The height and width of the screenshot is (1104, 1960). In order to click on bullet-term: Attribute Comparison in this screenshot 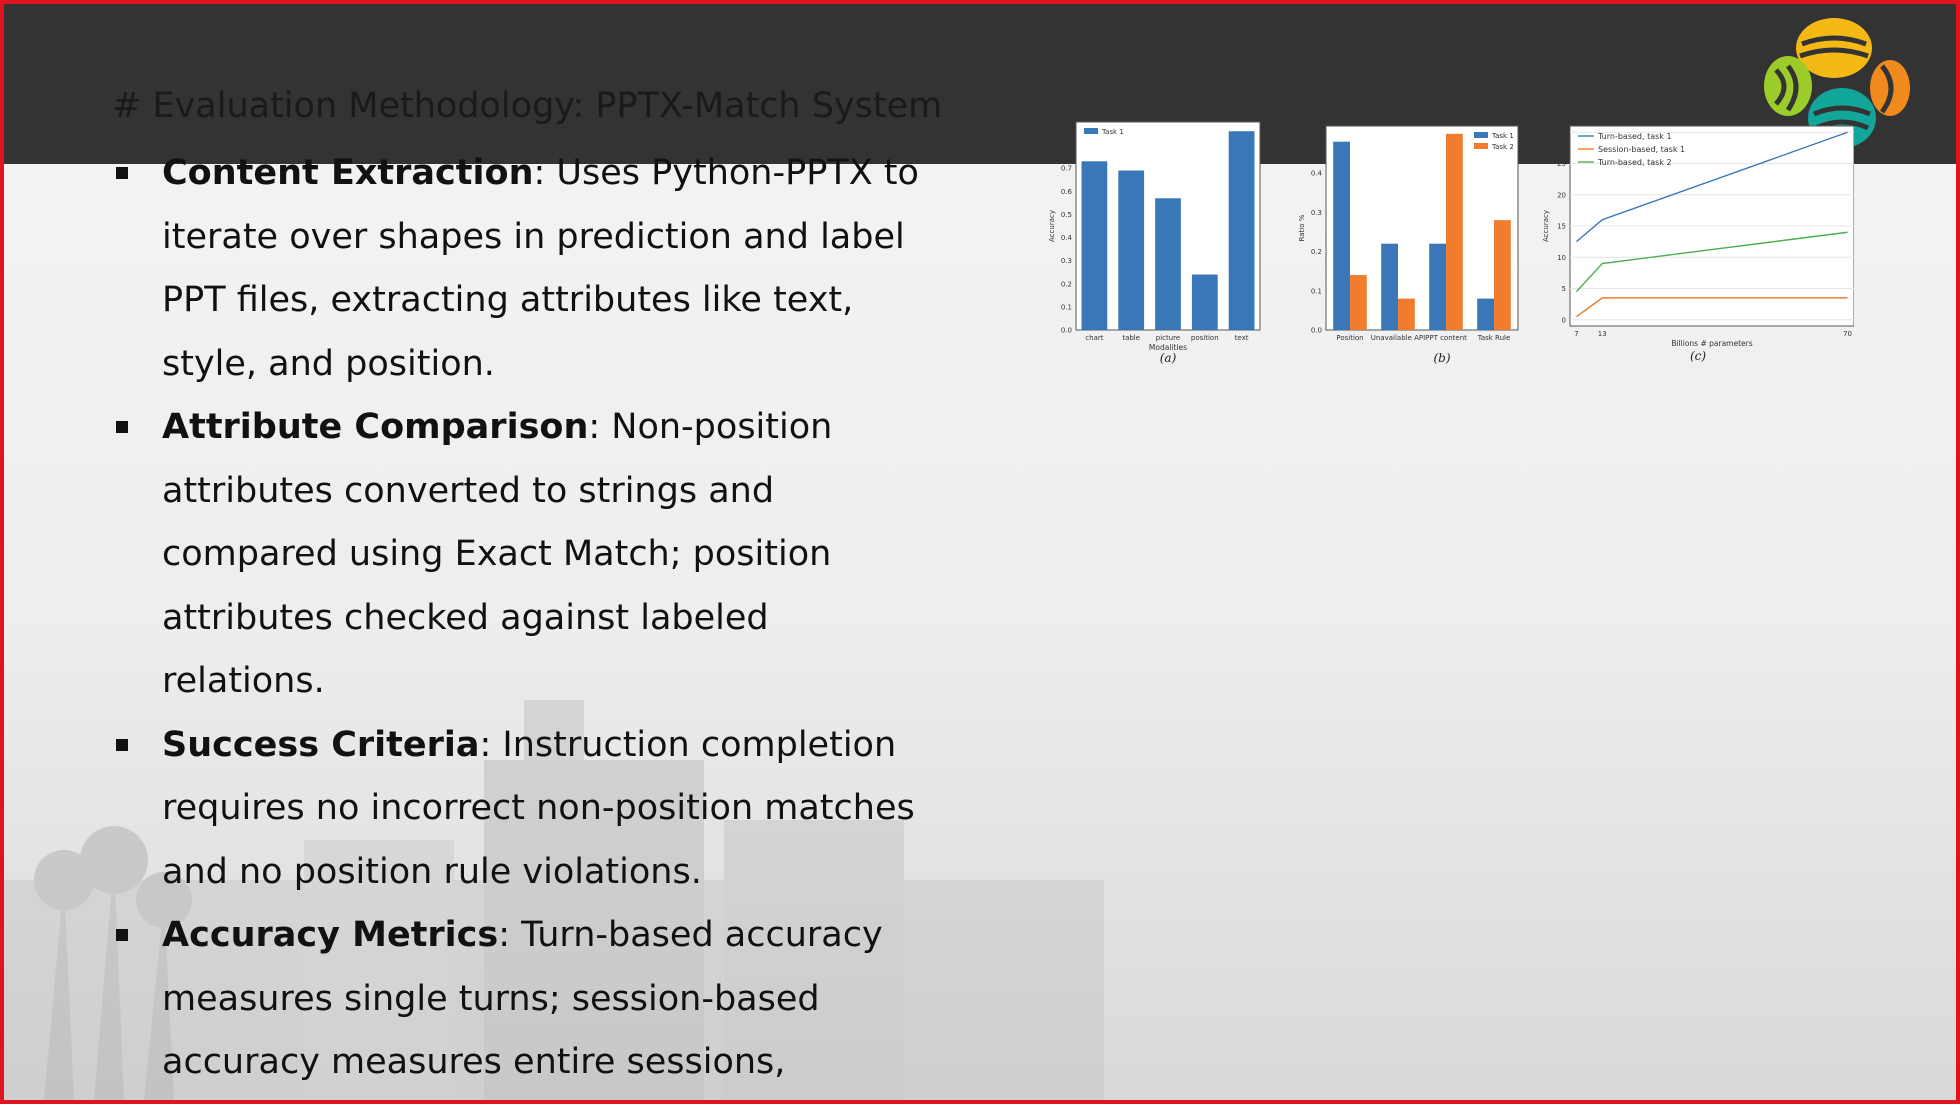, I will do `click(375, 427)`.